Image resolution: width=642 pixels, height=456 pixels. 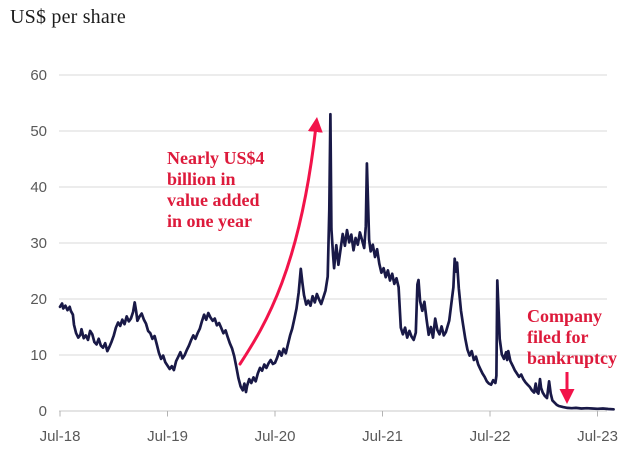 What do you see at coordinates (38, 299) in the screenshot?
I see `y-axis-tick-label: 20` at bounding box center [38, 299].